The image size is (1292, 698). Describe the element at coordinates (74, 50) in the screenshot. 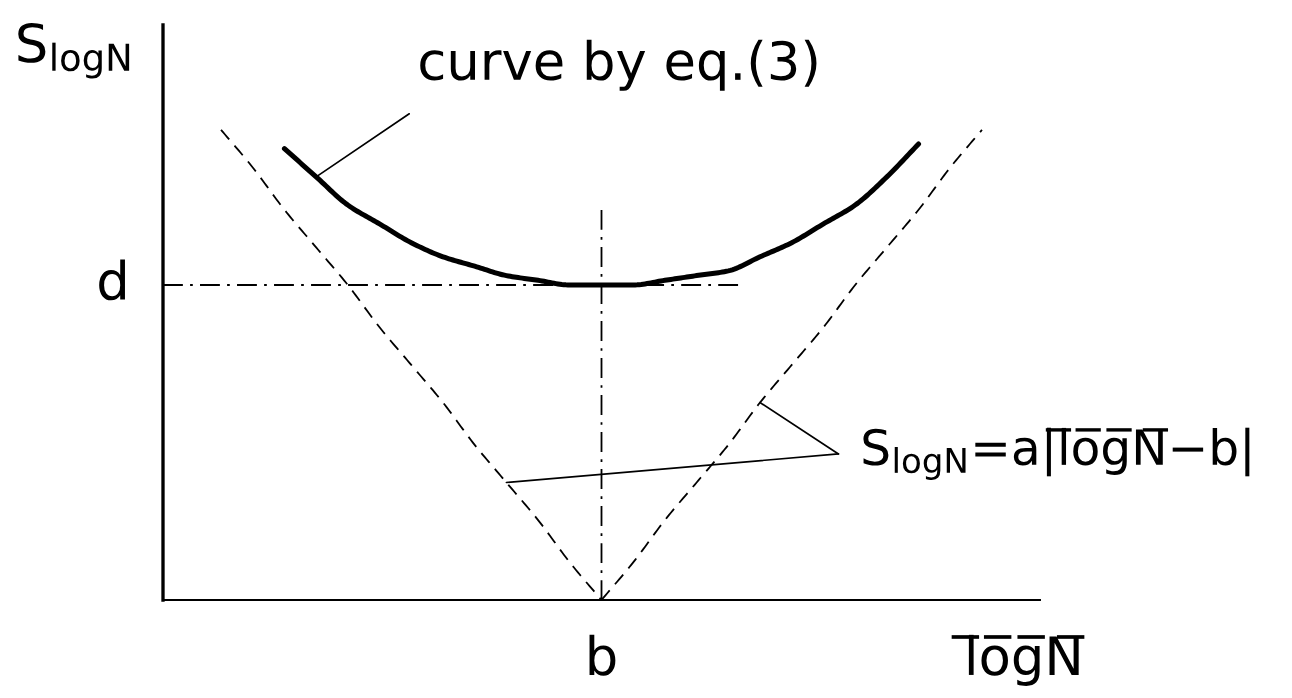

I see `y-axis-title: S$_{logN}$` at that location.